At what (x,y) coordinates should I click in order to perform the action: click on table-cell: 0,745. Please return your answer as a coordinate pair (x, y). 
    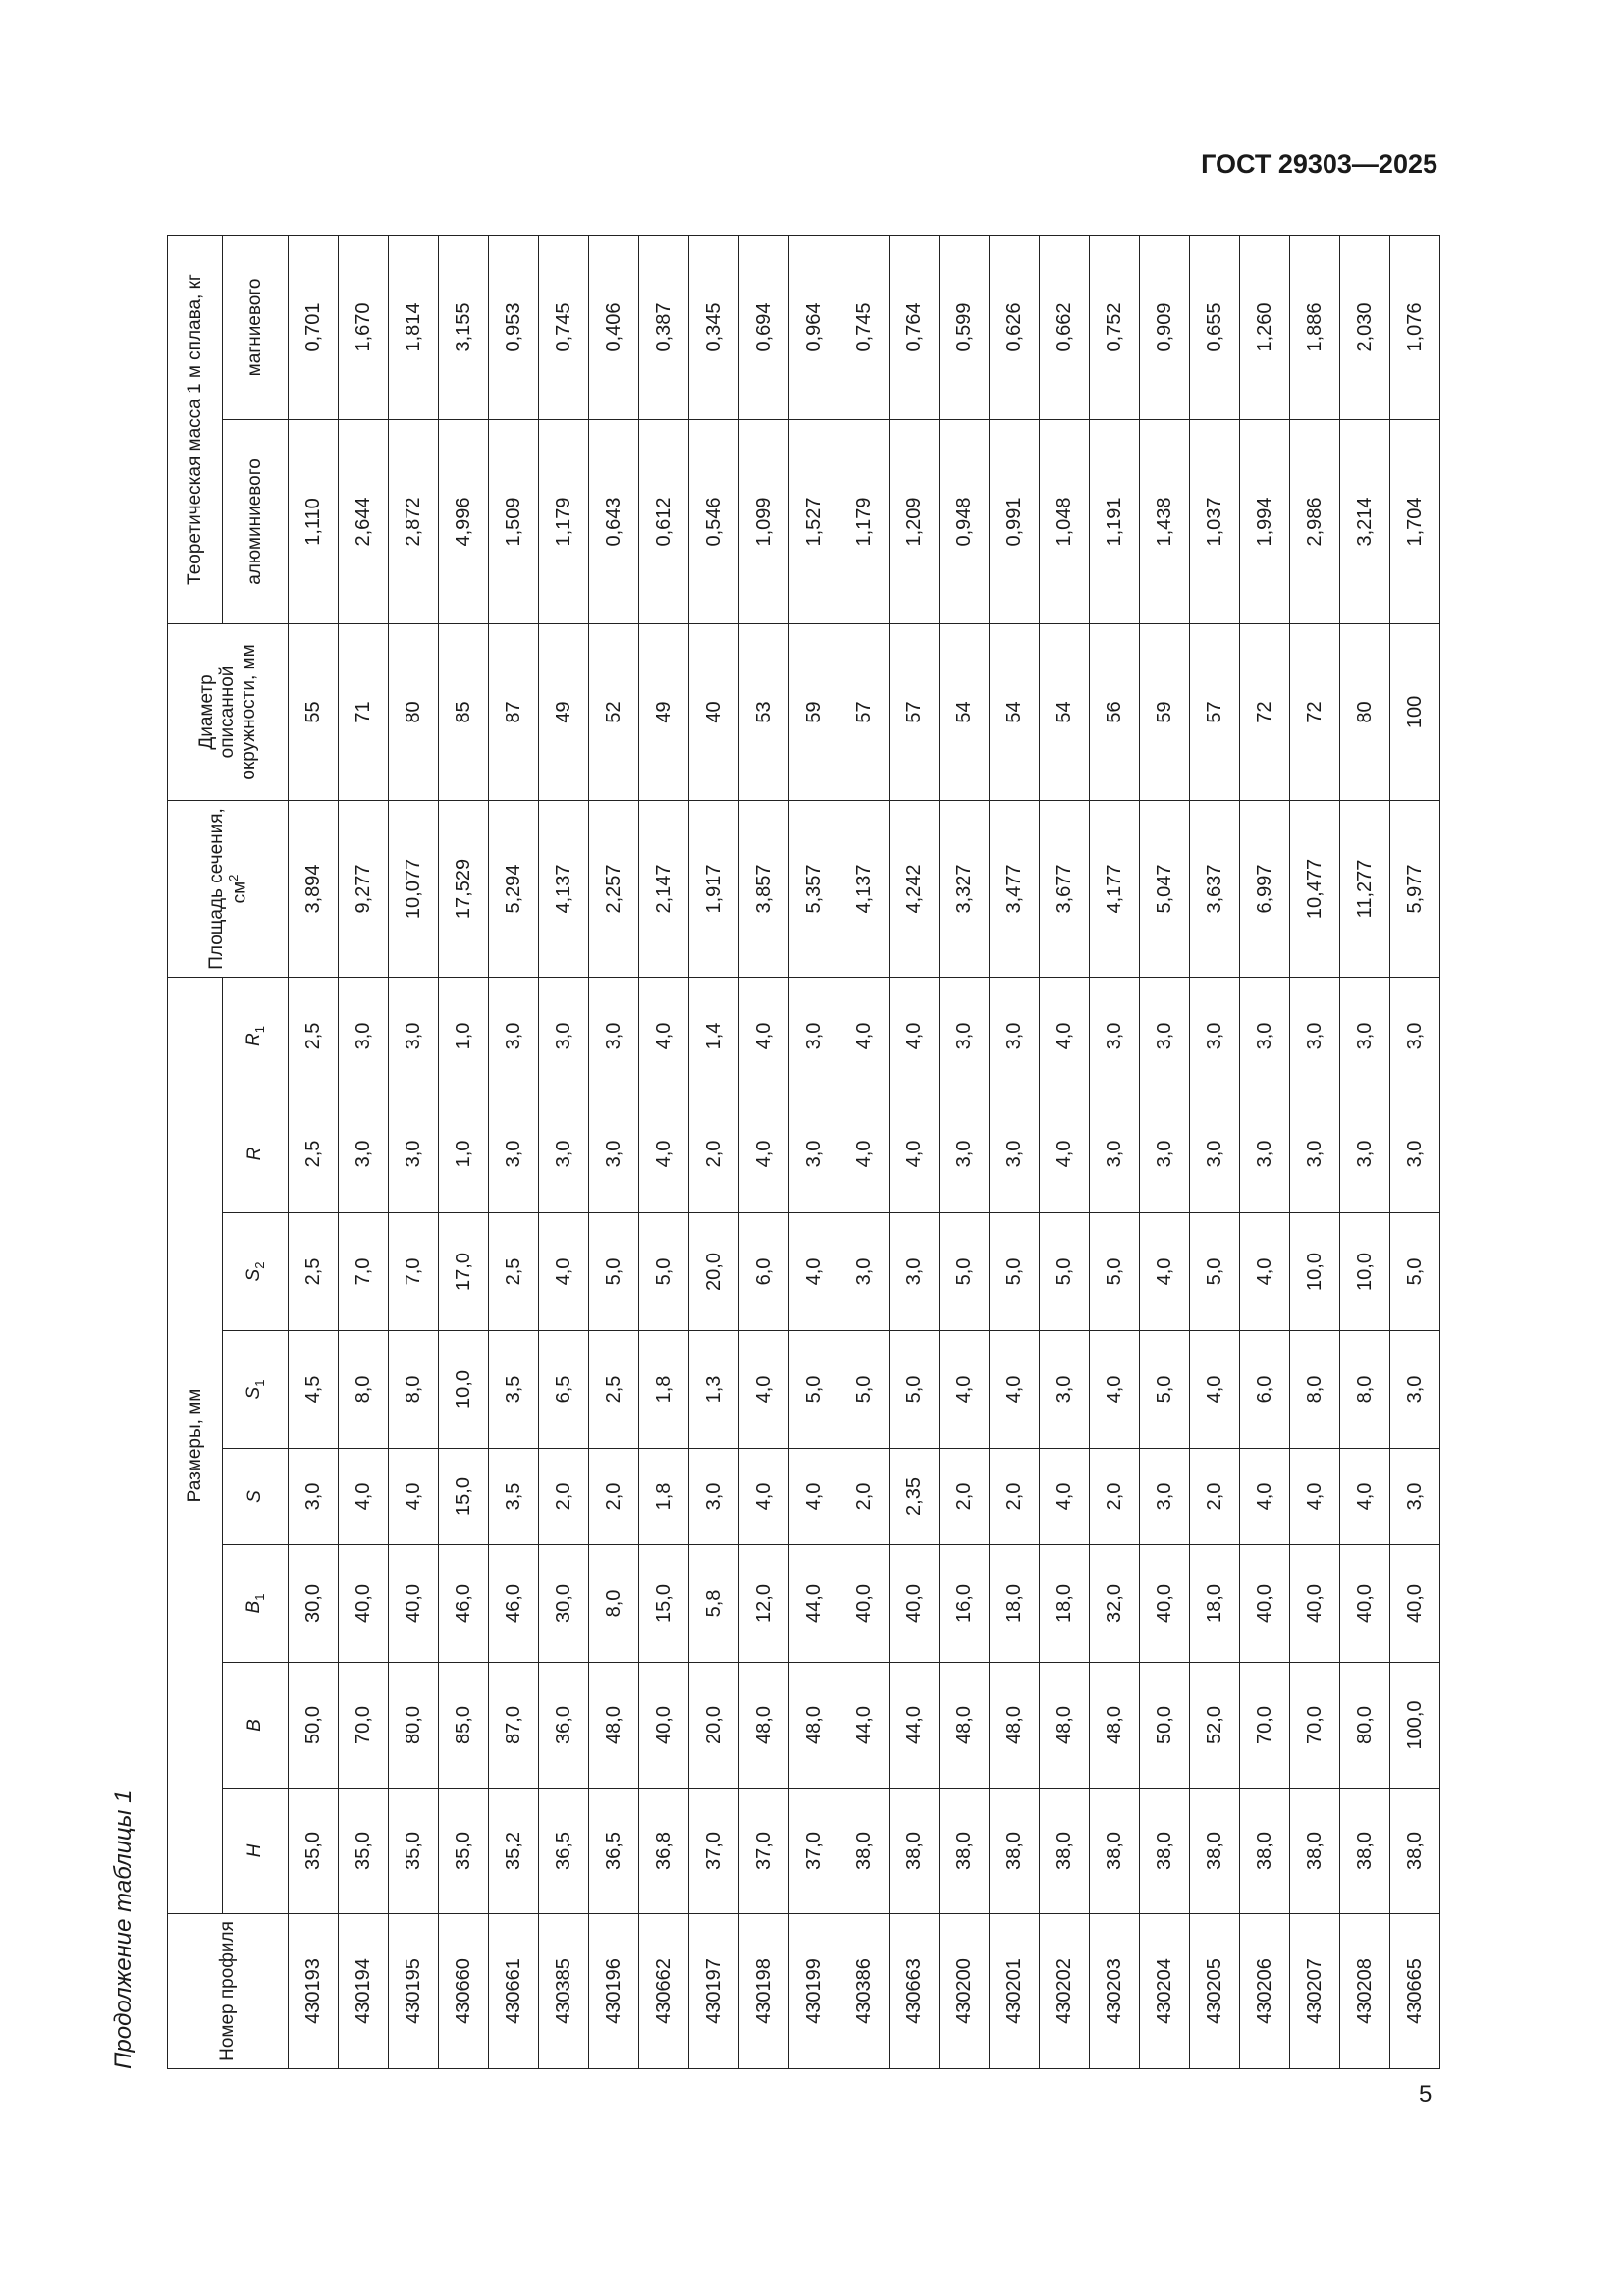
    Looking at the image, I should click on (864, 327).